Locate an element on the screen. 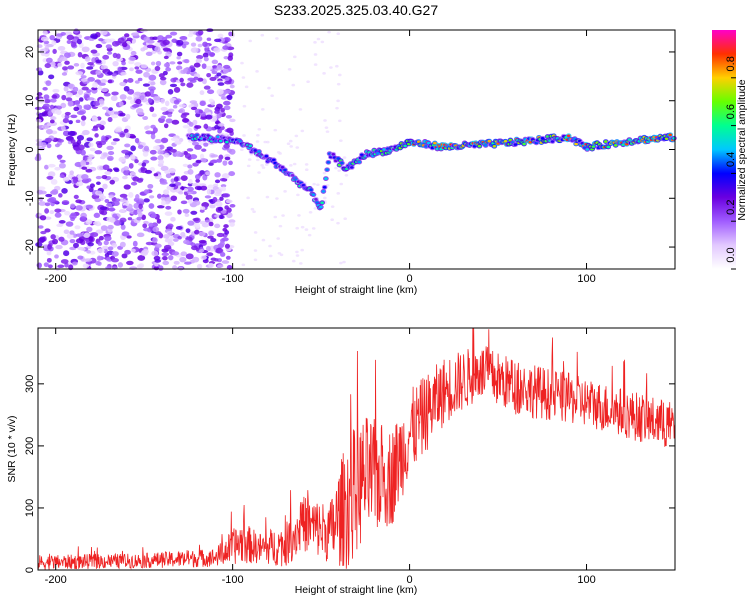 The height and width of the screenshot is (600, 750). spectrogram-ytick-label: -20 is located at coordinates (30, 247).